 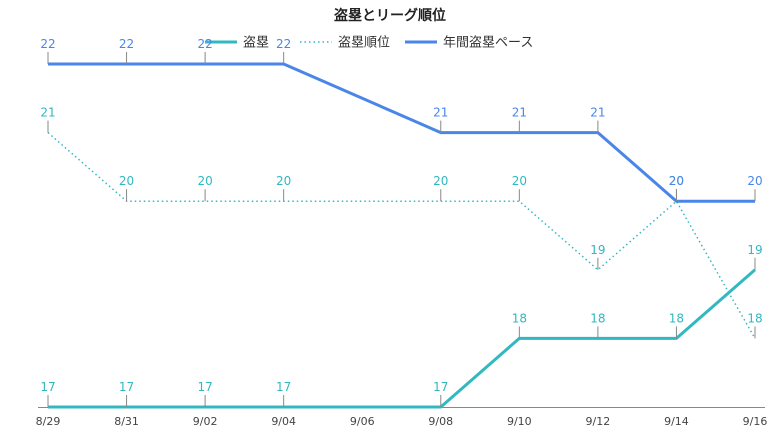 I want to click on x-tick-label: 8/29, so click(x=48, y=421).